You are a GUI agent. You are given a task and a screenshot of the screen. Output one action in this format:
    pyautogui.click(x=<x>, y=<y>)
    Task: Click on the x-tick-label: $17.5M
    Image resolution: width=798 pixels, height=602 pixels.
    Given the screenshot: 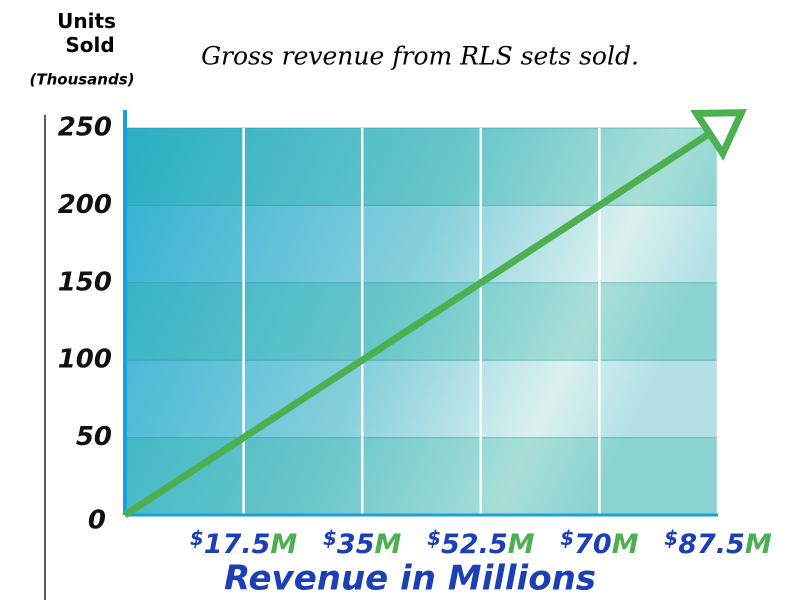 What is the action you would take?
    pyautogui.click(x=244, y=543)
    